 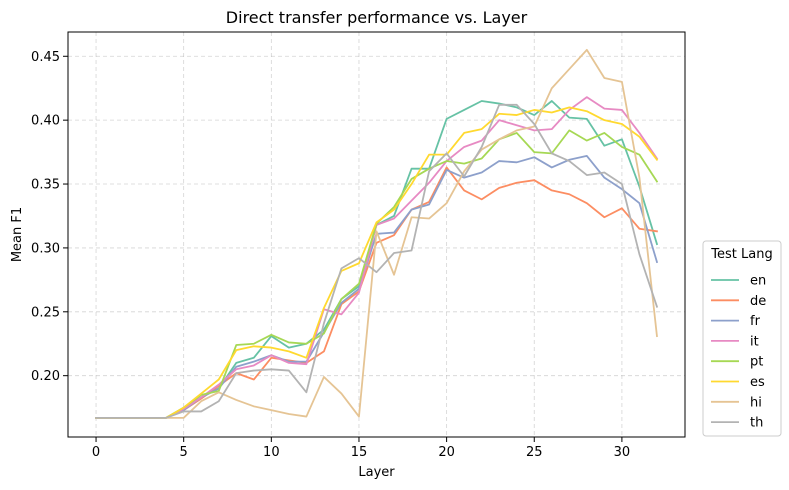 What do you see at coordinates (271, 452) in the screenshot?
I see `x-tick-label-10: 10` at bounding box center [271, 452].